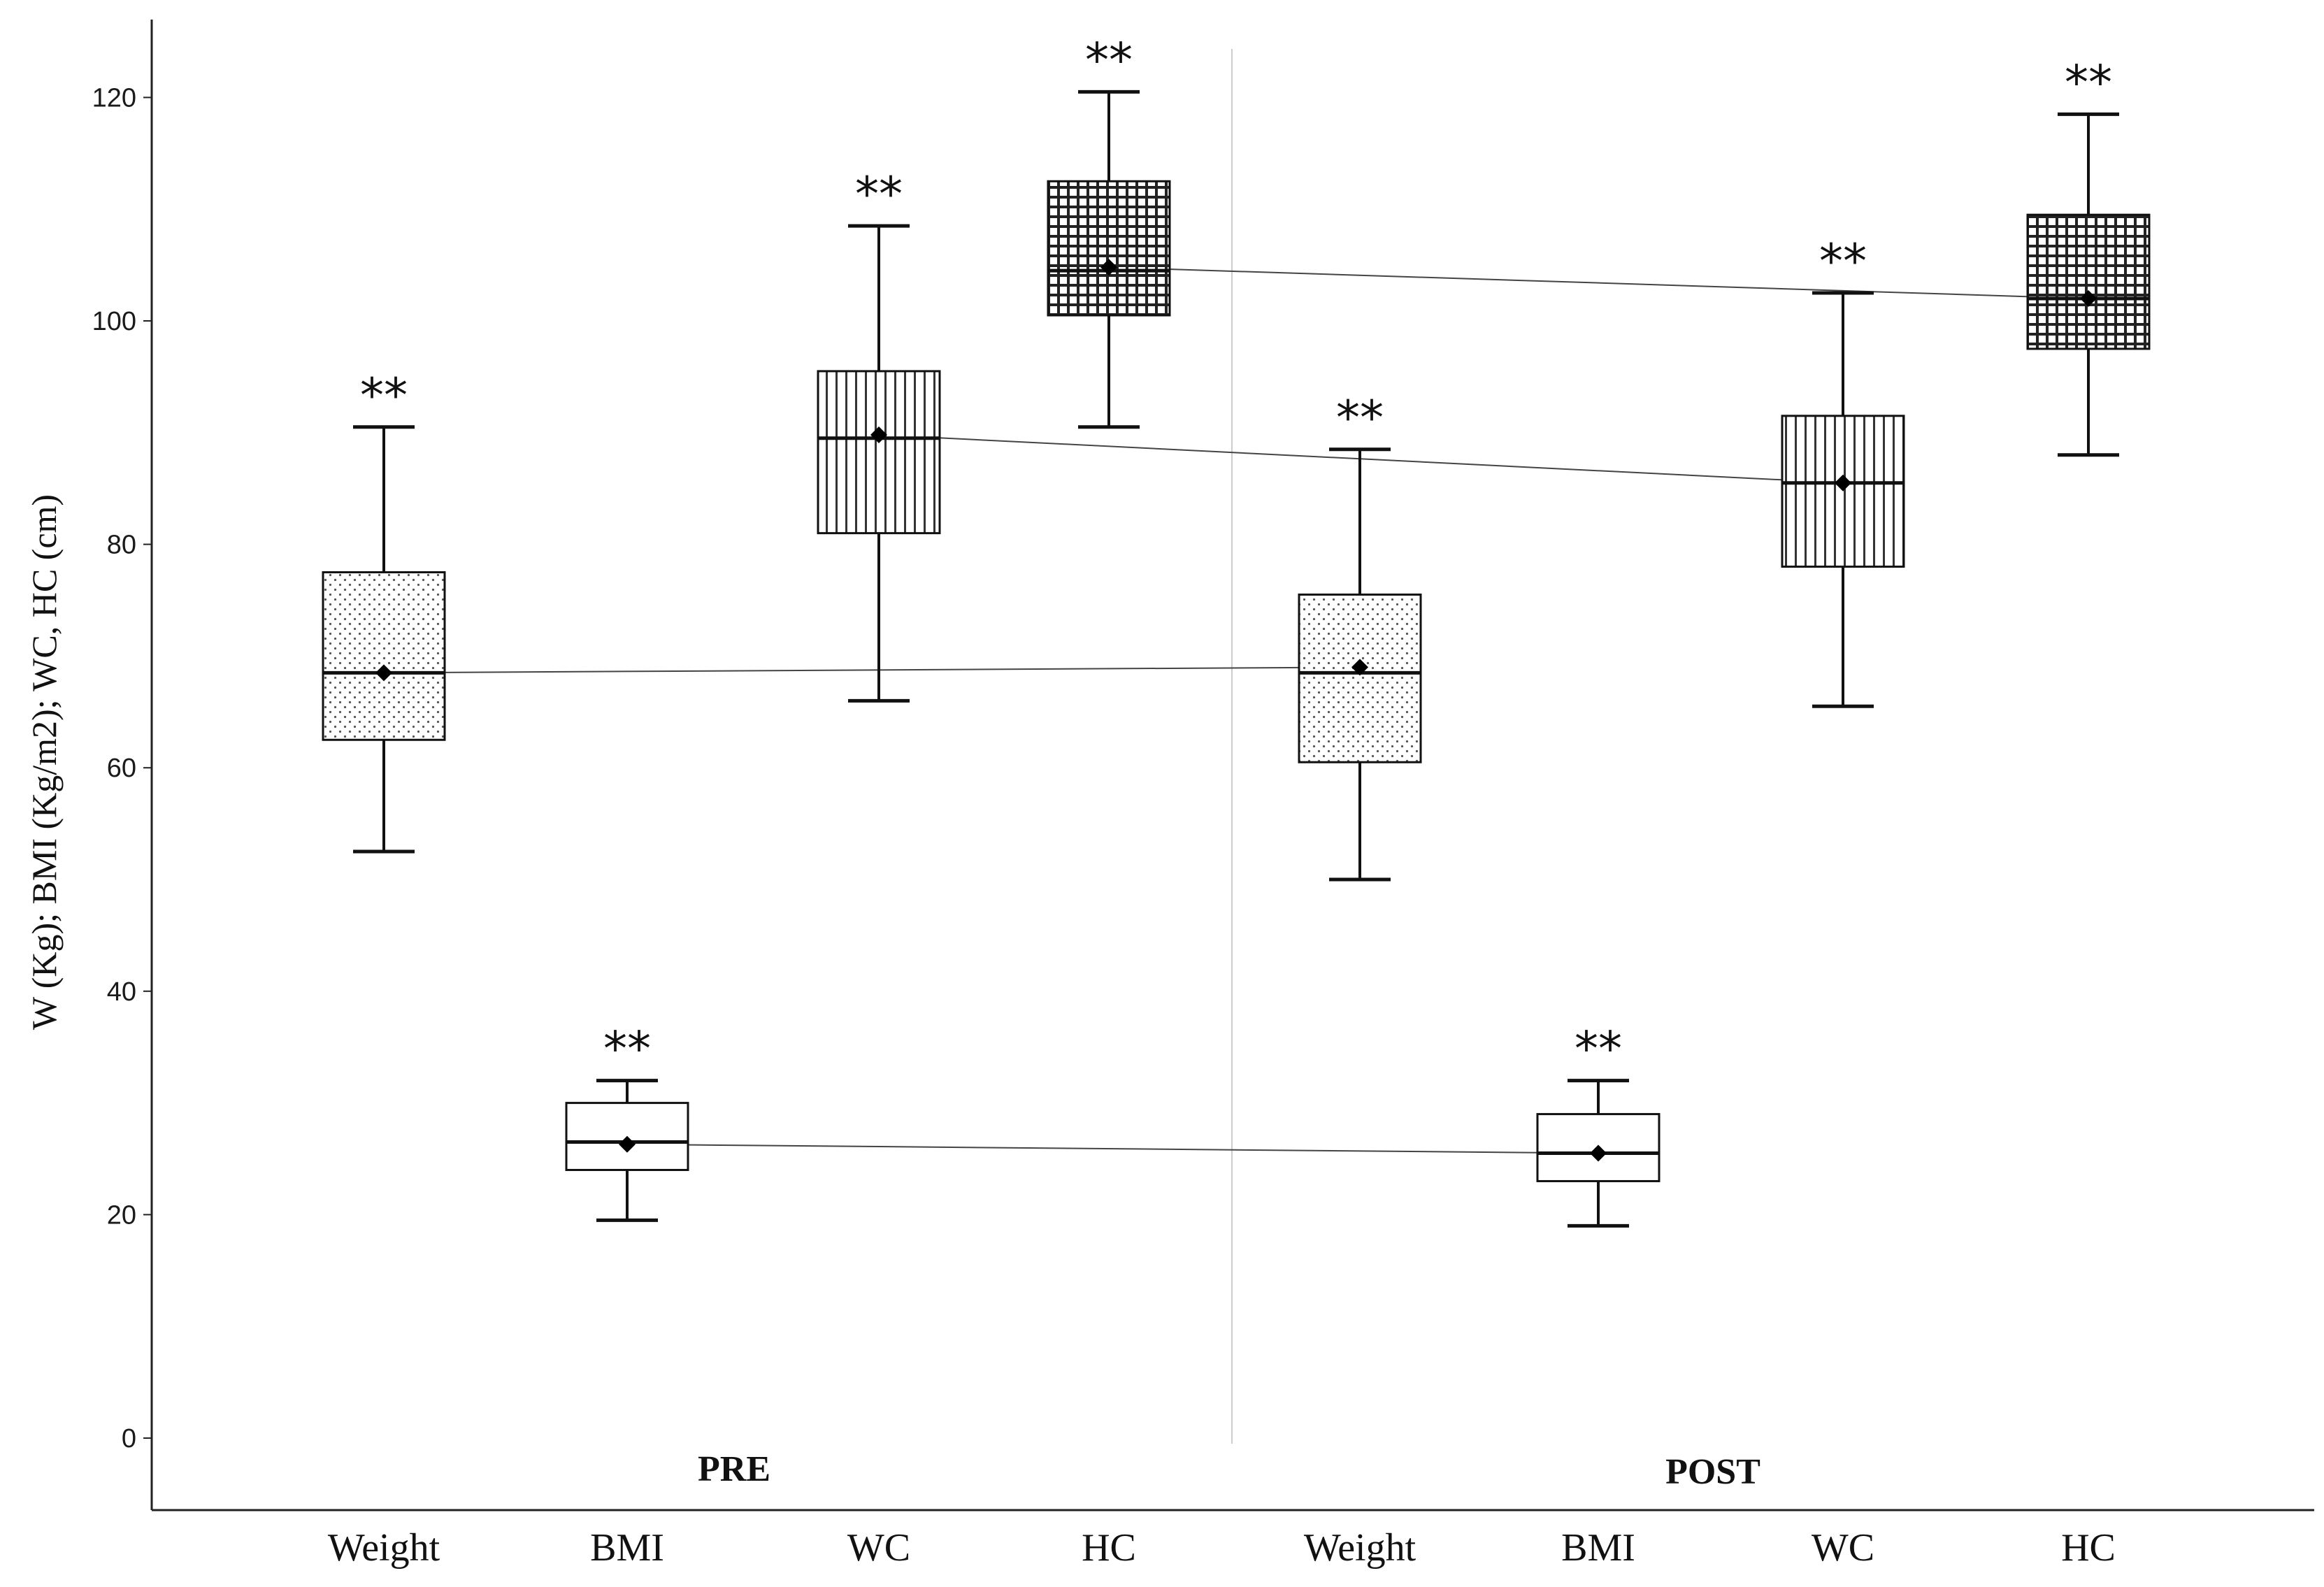 The width and height of the screenshot is (2324, 1587). I want to click on y-tick-label: 80, so click(121, 545).